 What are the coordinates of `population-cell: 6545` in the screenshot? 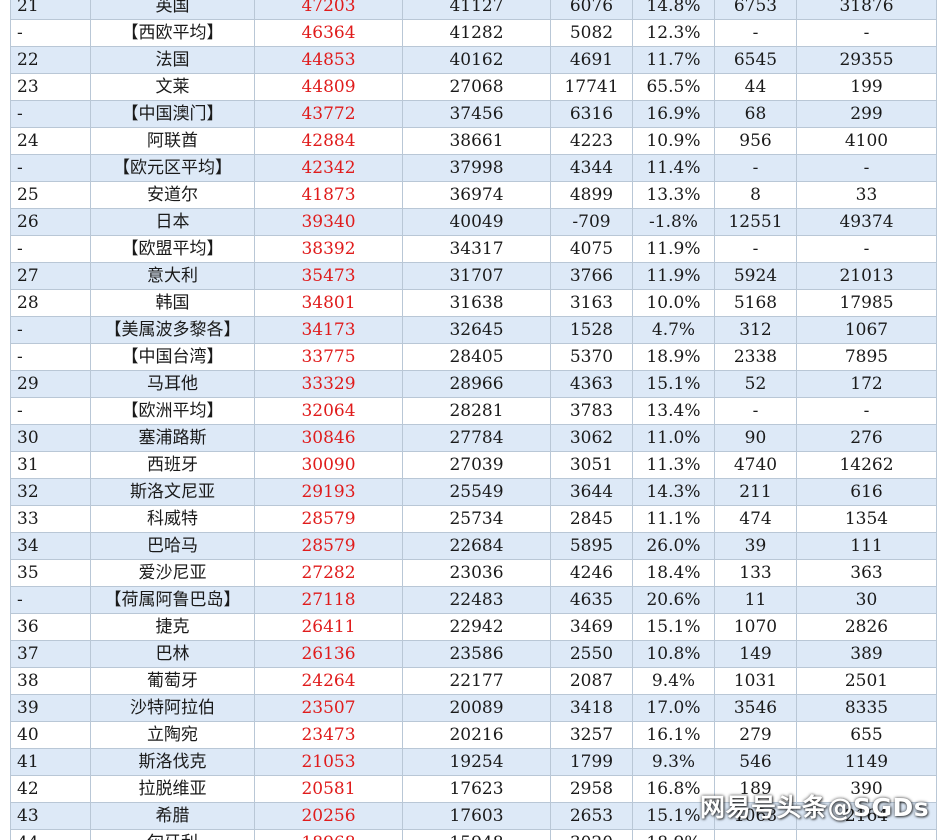 It's located at (755, 60).